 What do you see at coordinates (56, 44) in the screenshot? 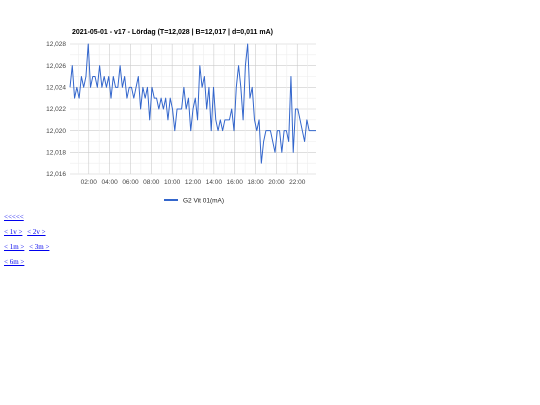
I see `y-tick-label: 12,028` at bounding box center [56, 44].